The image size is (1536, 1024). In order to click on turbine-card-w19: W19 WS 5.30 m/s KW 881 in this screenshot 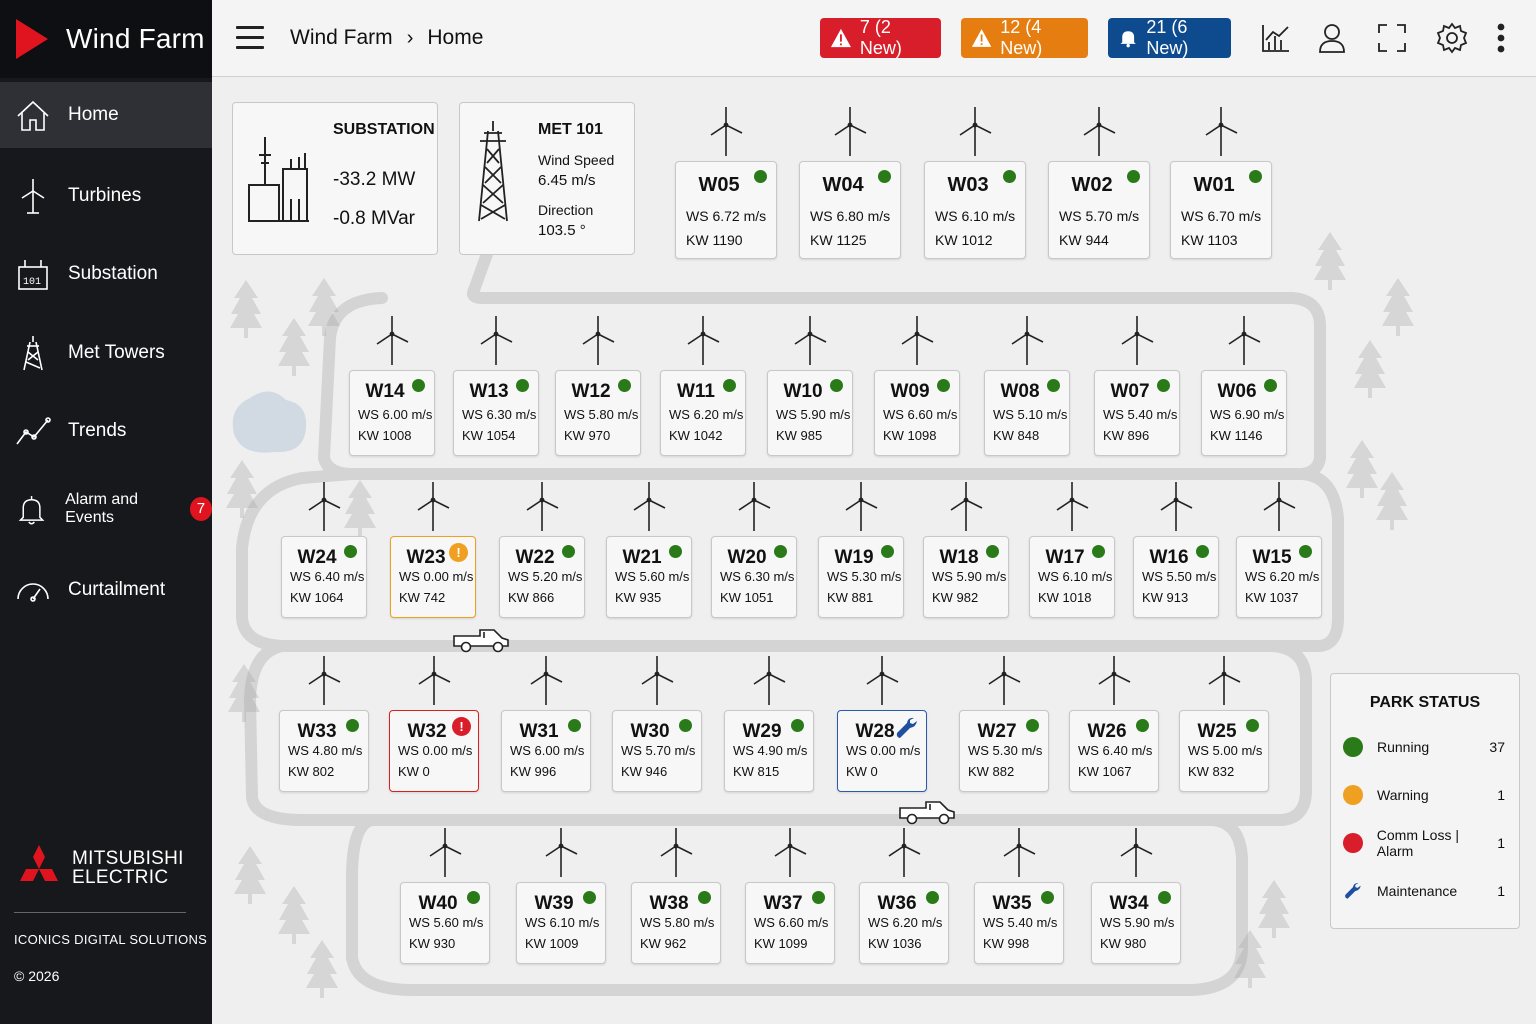, I will do `click(861, 577)`.